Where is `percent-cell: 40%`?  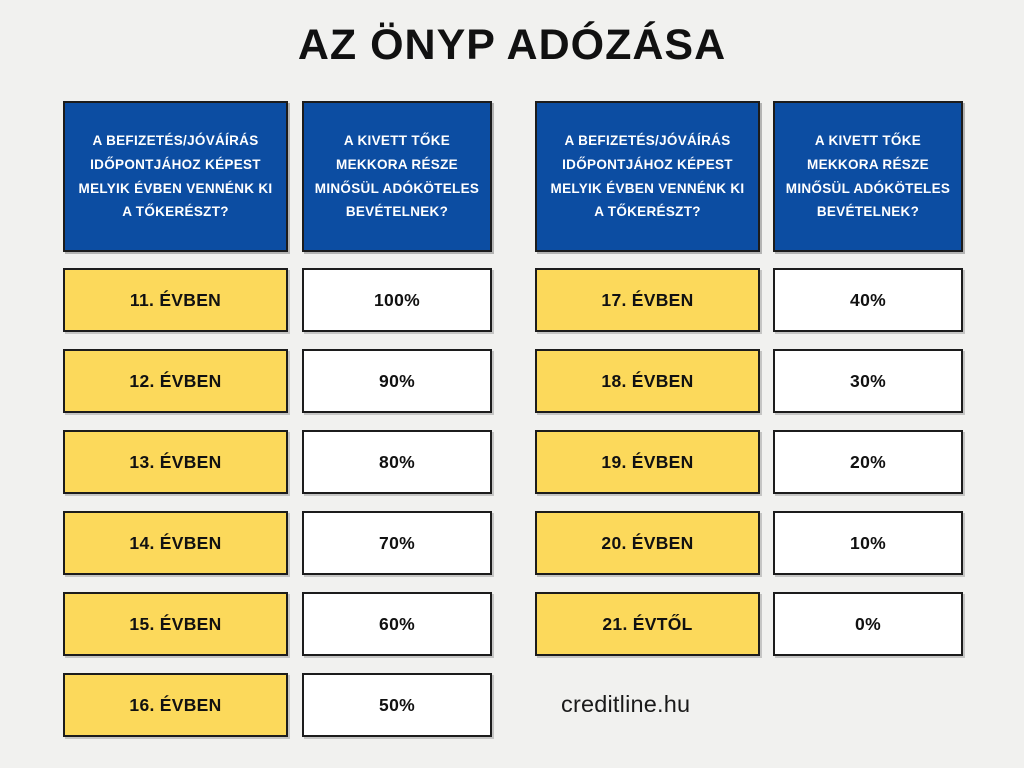
percent-cell: 40% is located at coordinates (868, 300).